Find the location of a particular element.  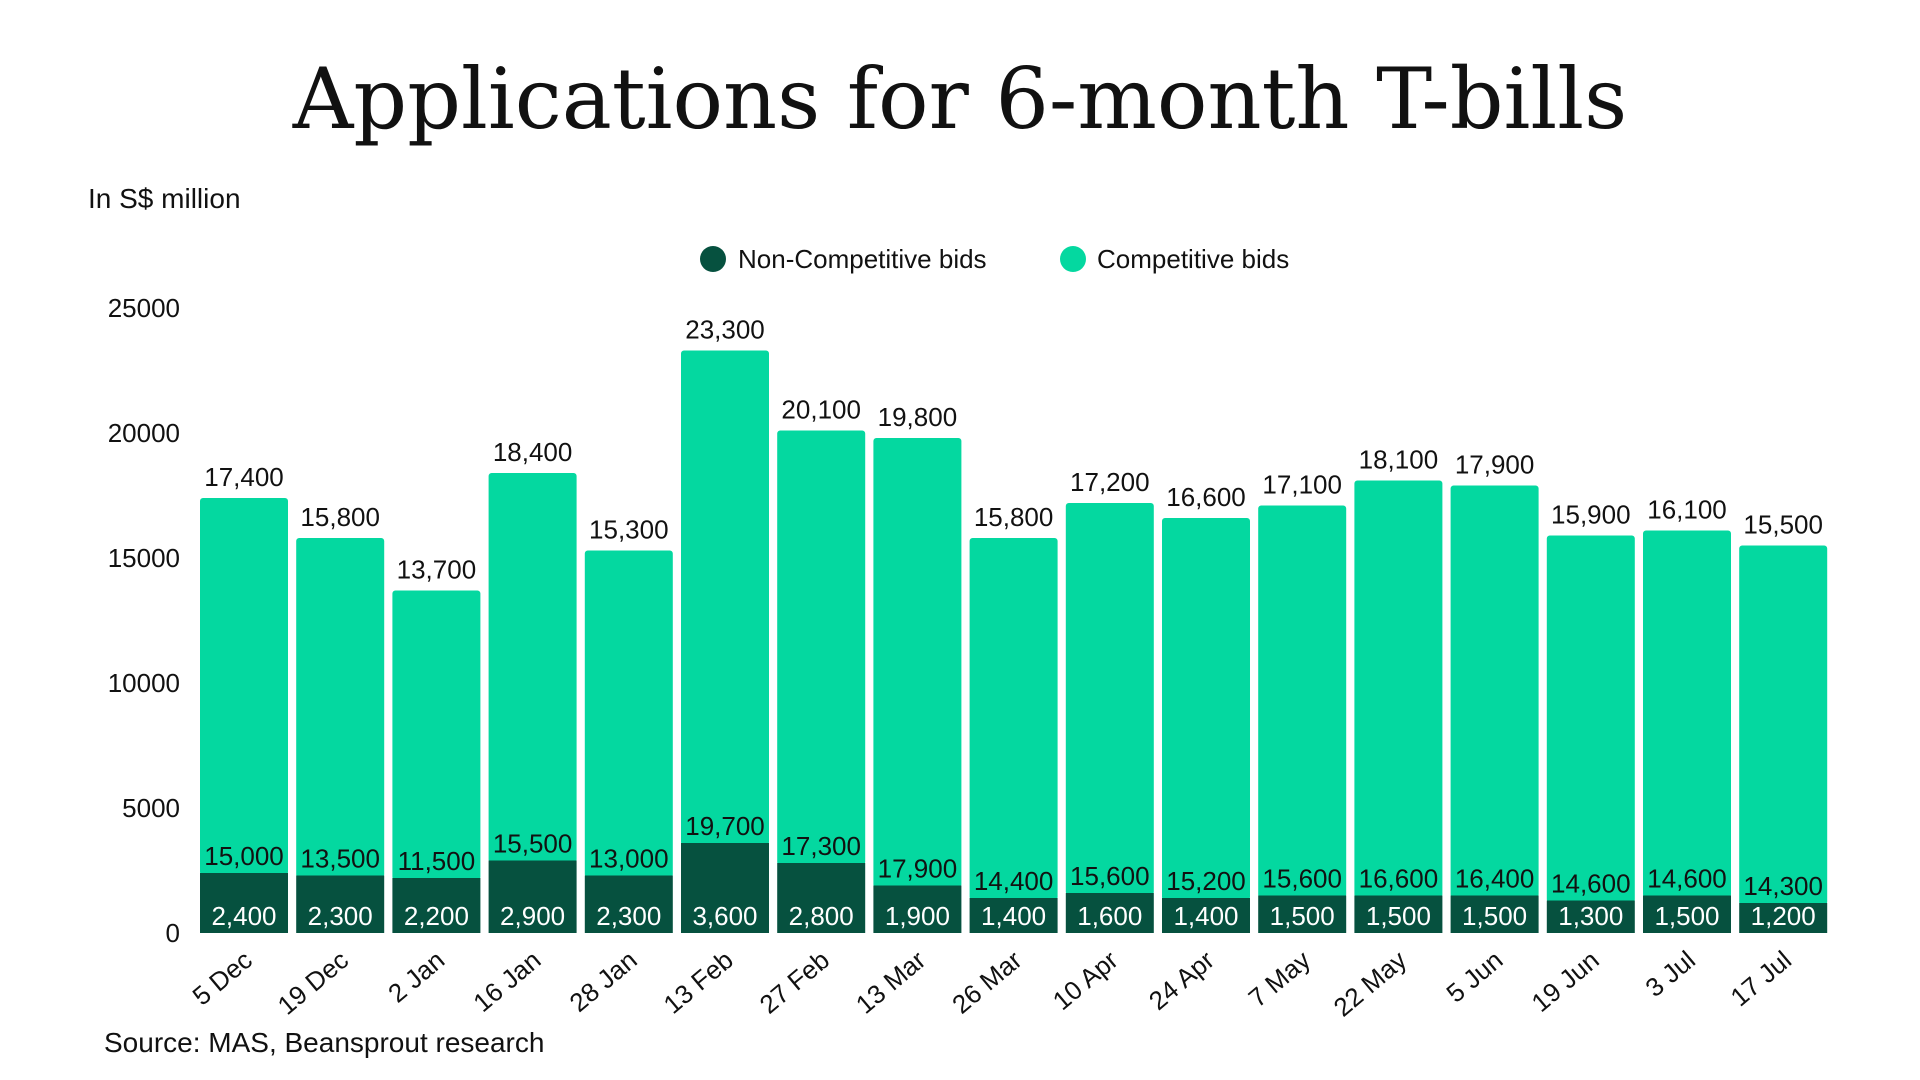

x-tick-label: 19 Dec is located at coordinates (313, 983).